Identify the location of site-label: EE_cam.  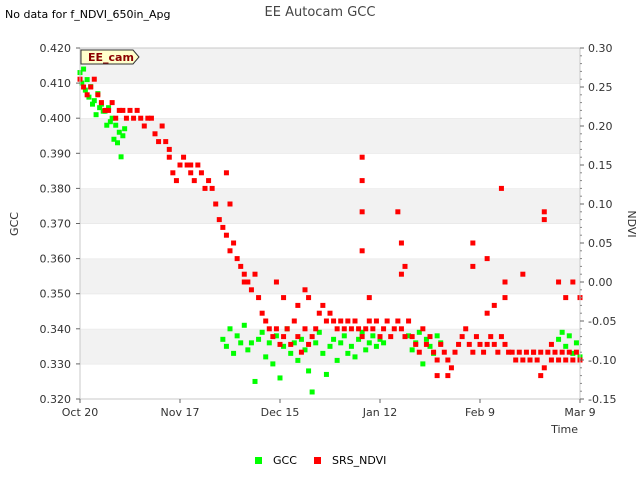
(111, 57).